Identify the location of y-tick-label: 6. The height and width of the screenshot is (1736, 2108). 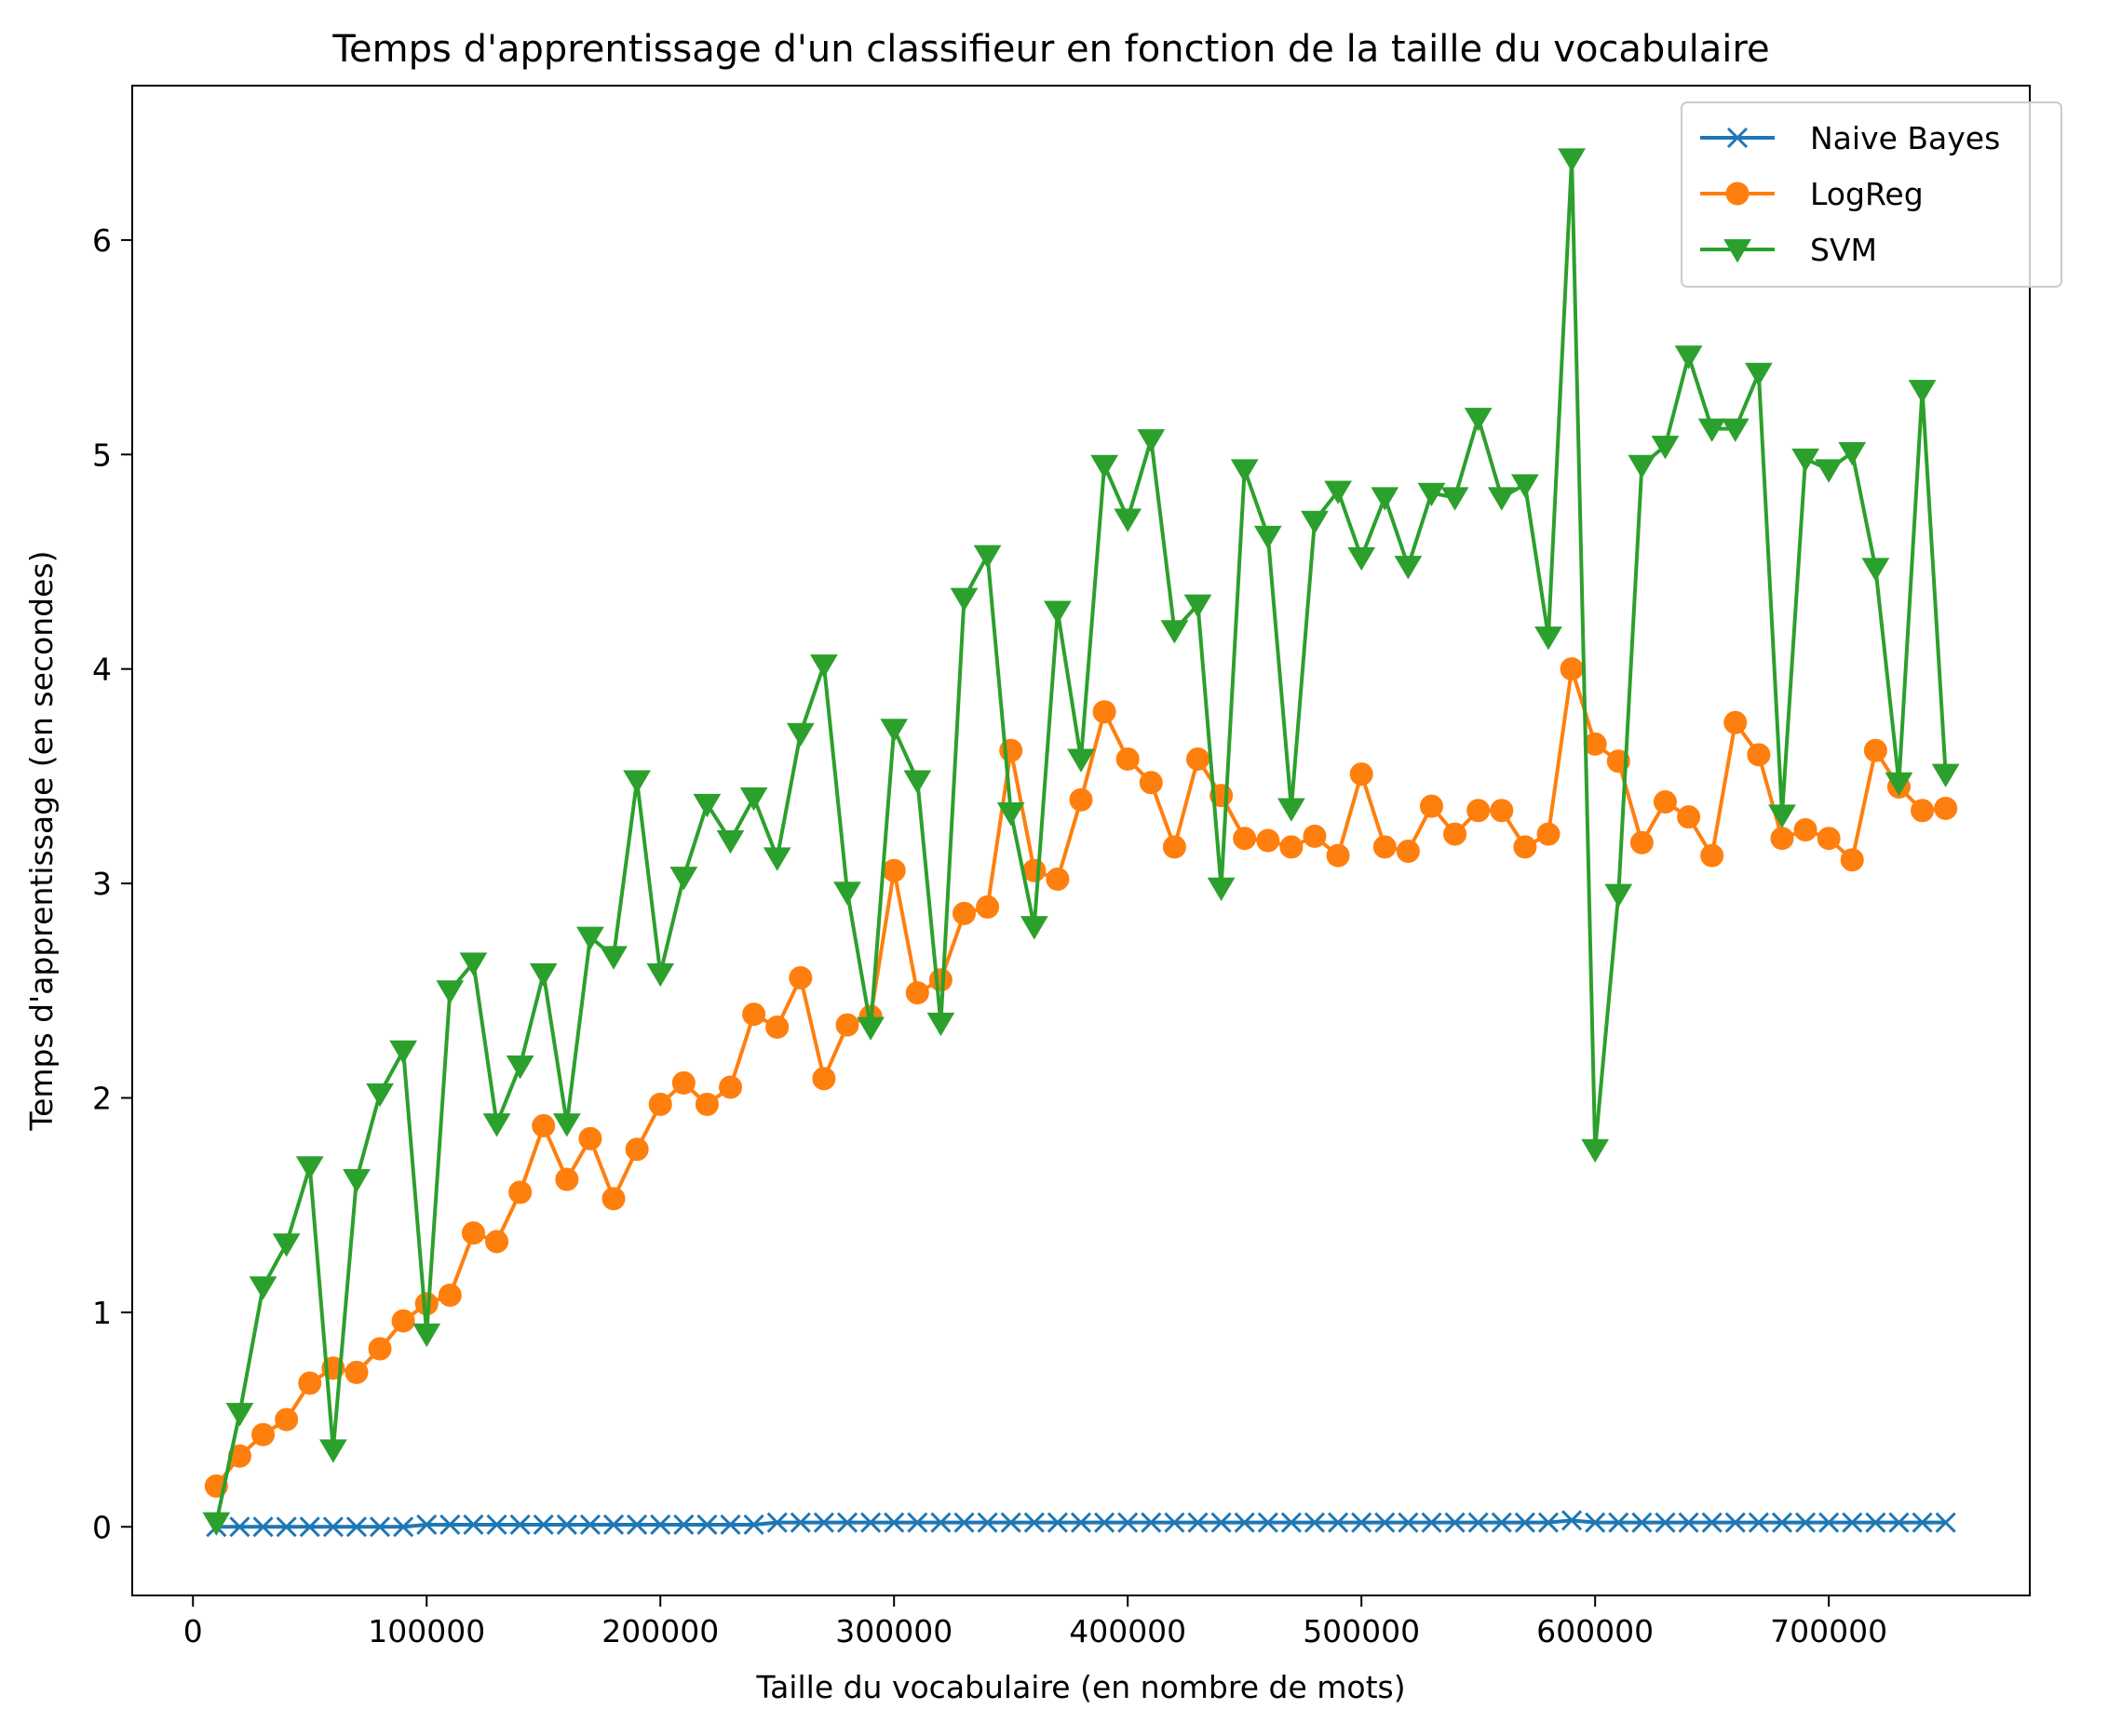
(102, 241).